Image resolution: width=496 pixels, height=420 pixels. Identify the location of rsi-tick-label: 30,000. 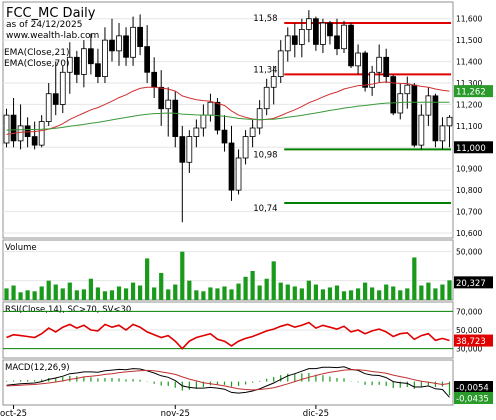
(469, 349).